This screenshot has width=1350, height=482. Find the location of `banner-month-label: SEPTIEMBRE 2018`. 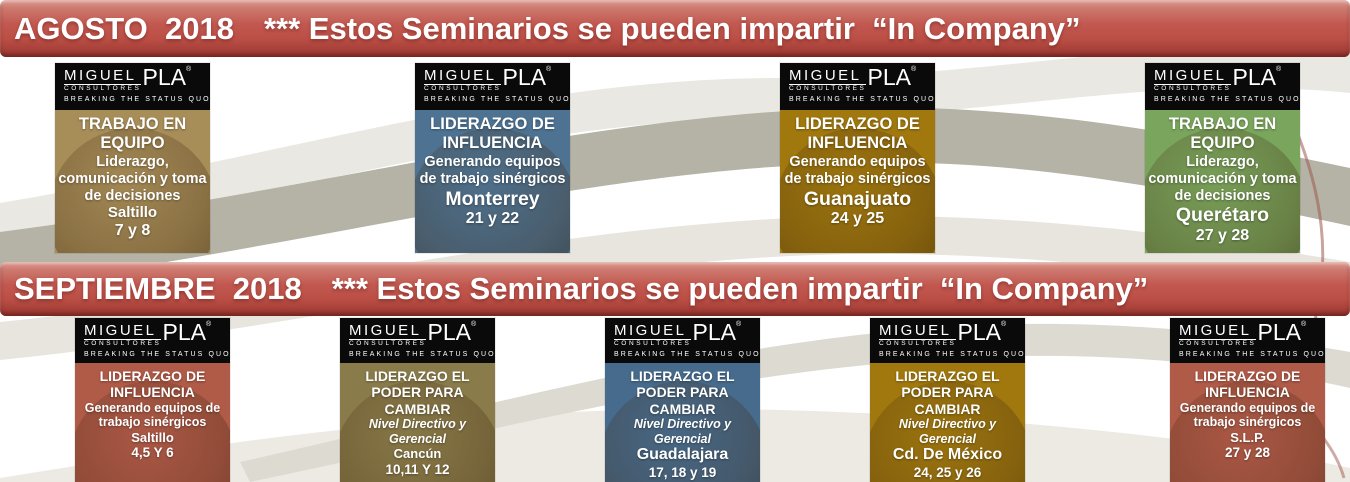

banner-month-label: SEPTIEMBRE 2018 is located at coordinates (158, 288).